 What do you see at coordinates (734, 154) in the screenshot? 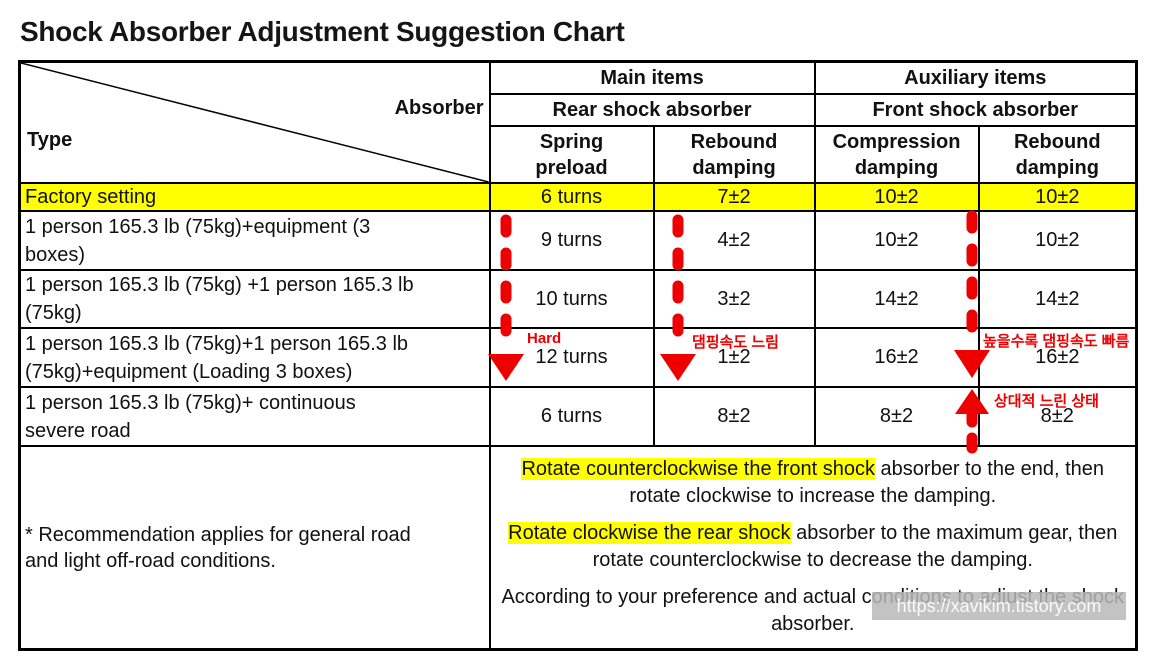
I see `header-rear-rebound: Rebound damping` at bounding box center [734, 154].